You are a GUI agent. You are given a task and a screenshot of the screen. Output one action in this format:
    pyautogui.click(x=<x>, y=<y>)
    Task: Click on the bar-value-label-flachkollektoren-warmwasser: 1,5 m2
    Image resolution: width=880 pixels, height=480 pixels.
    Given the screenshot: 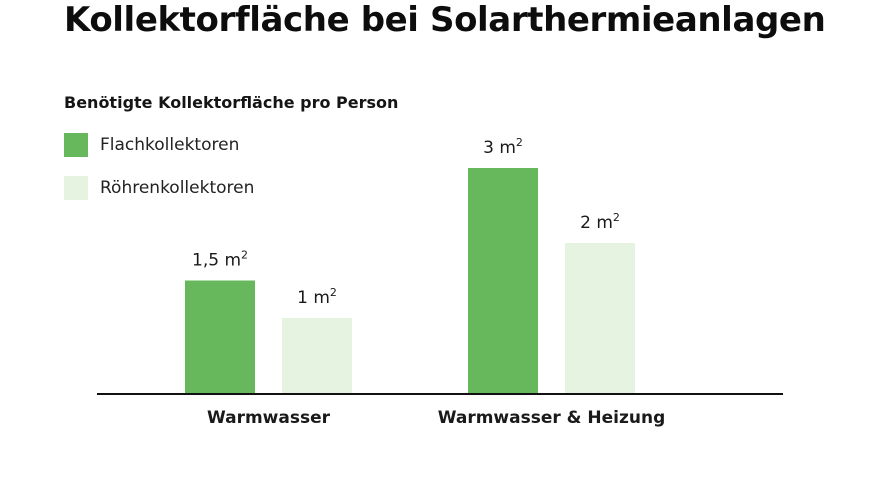 What is the action you would take?
    pyautogui.click(x=220, y=260)
    